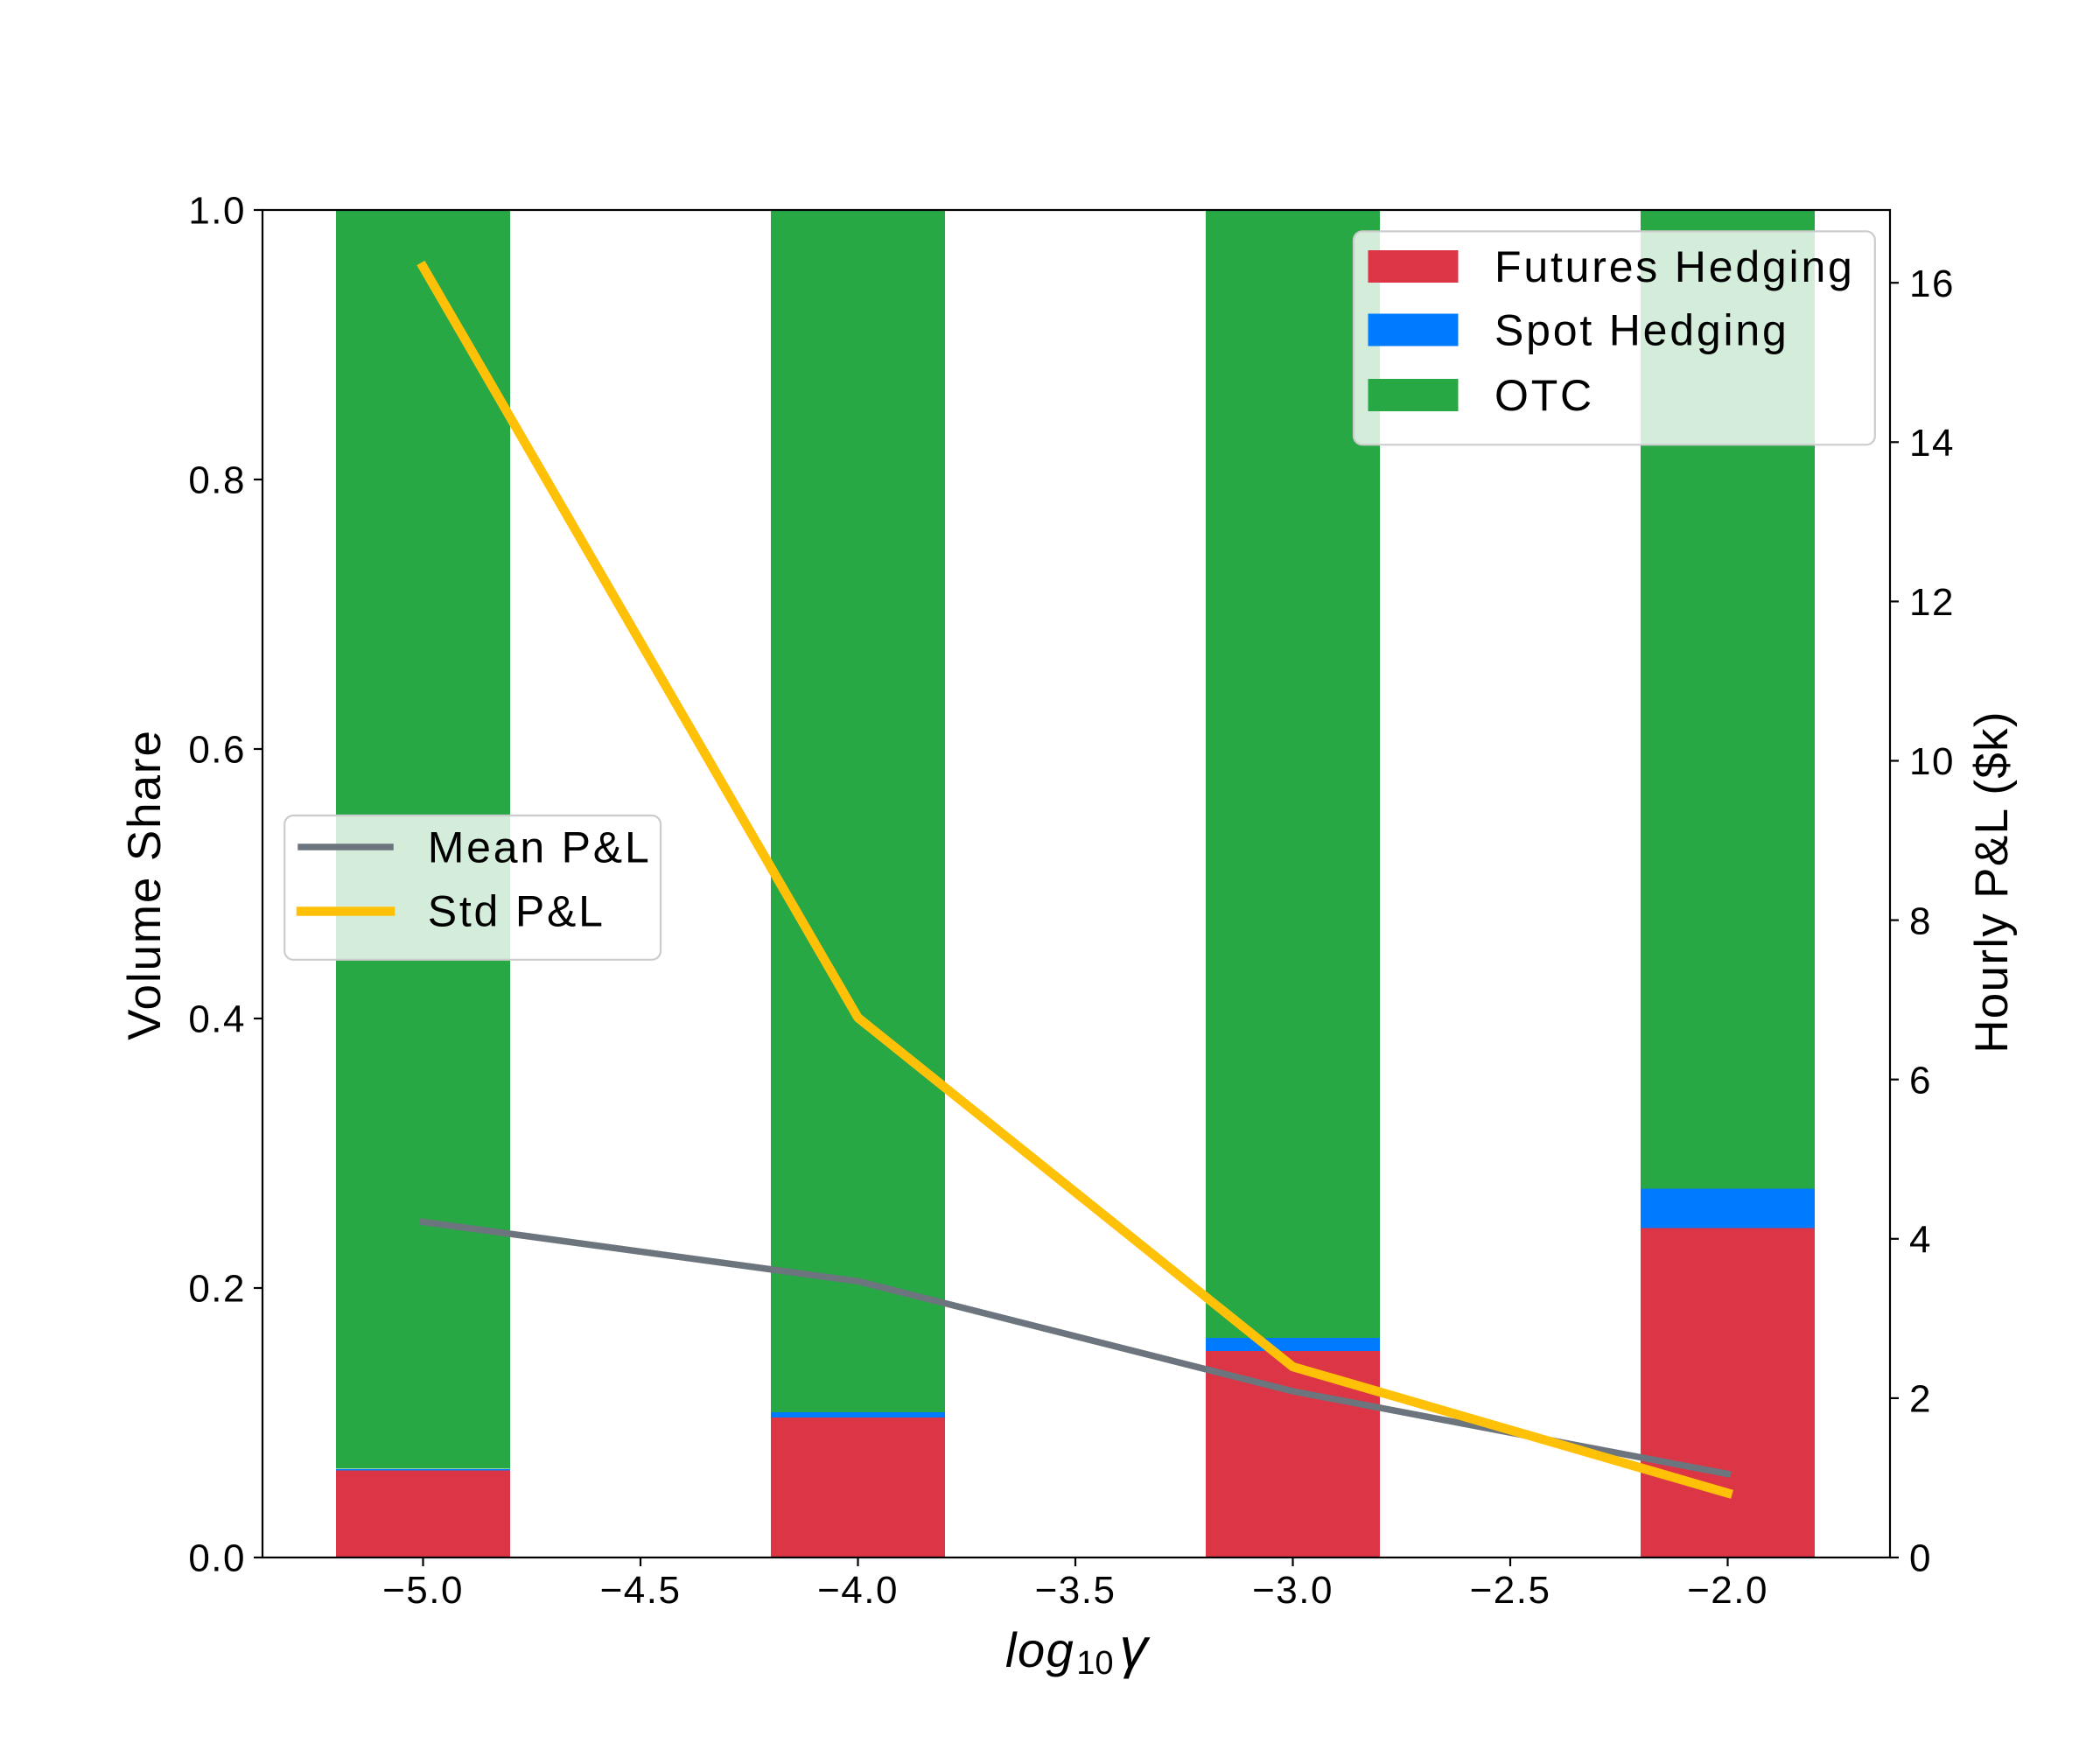  Describe the element at coordinates (1932, 443) in the screenshot. I see `svg-text: 14` at that location.